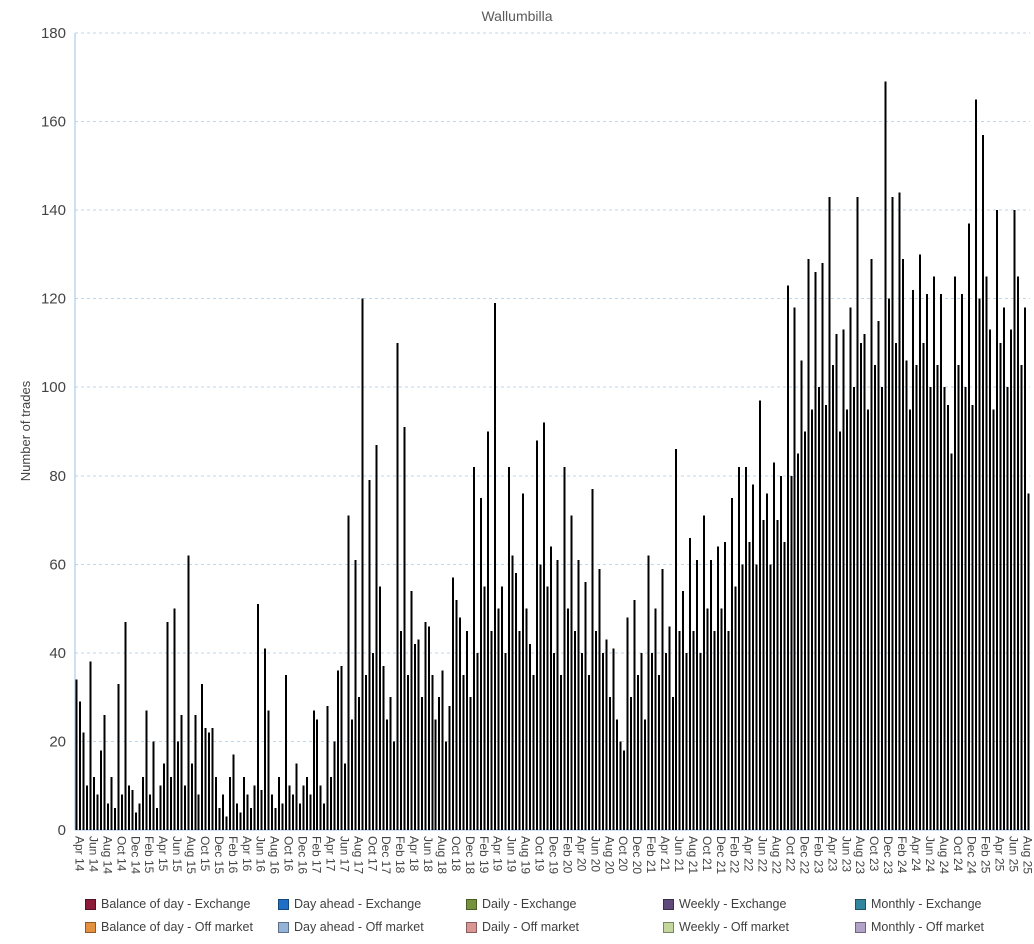 Image resolution: width=1034 pixels, height=944 pixels. What do you see at coordinates (57, 653) in the screenshot?
I see `y-tick-label: 40` at bounding box center [57, 653].